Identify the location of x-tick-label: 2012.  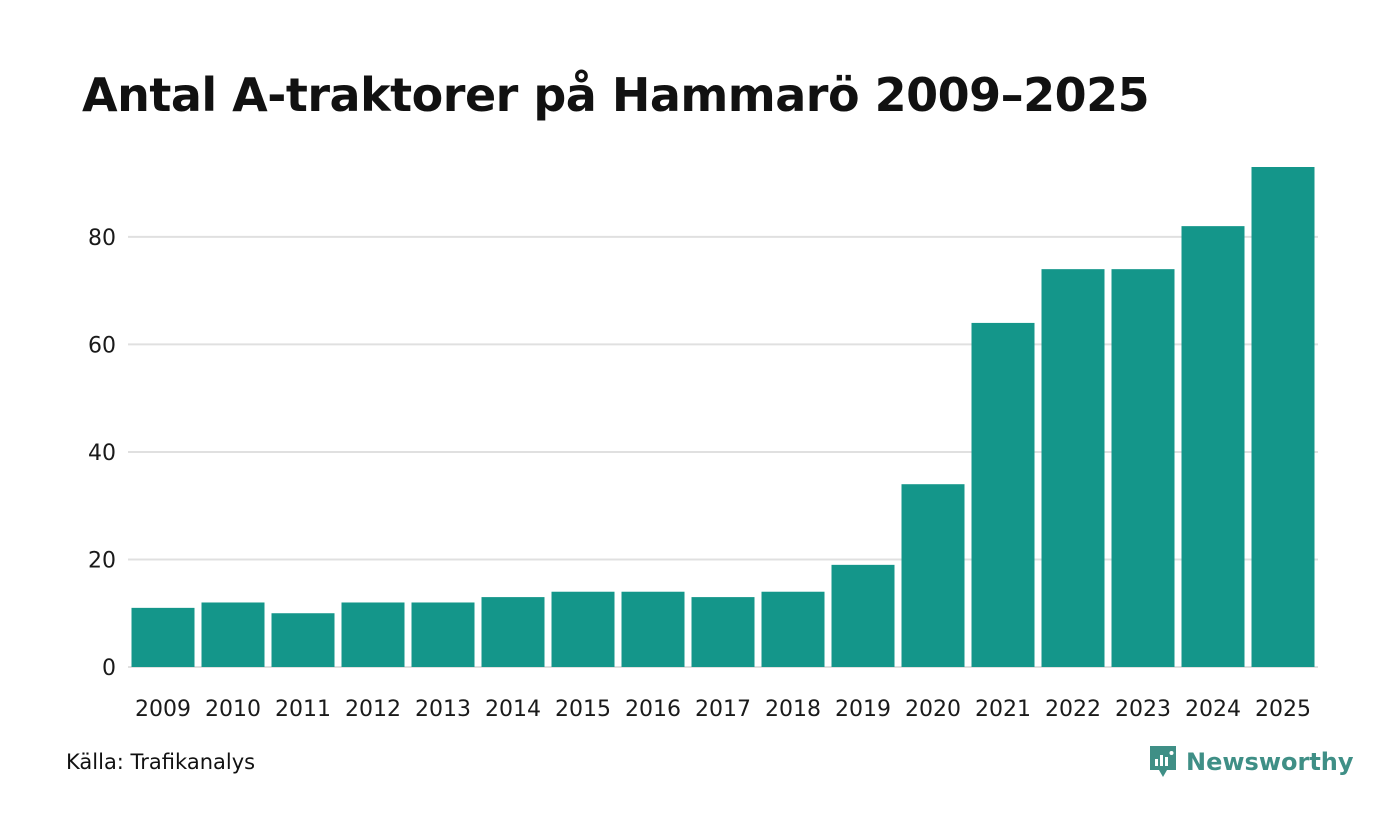
(373, 709).